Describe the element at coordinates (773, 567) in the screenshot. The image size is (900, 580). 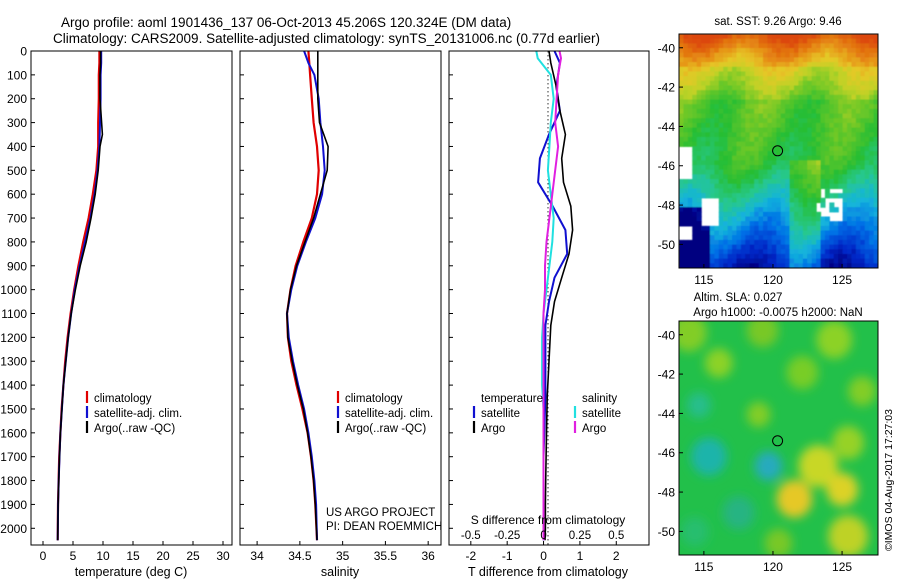
I see `sla-lon-tick-label: 120` at that location.